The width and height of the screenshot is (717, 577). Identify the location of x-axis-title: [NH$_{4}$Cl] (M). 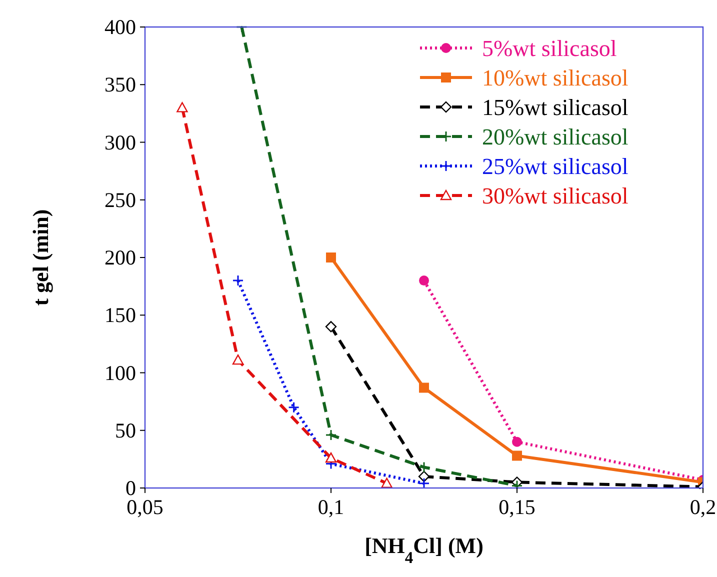
(424, 549).